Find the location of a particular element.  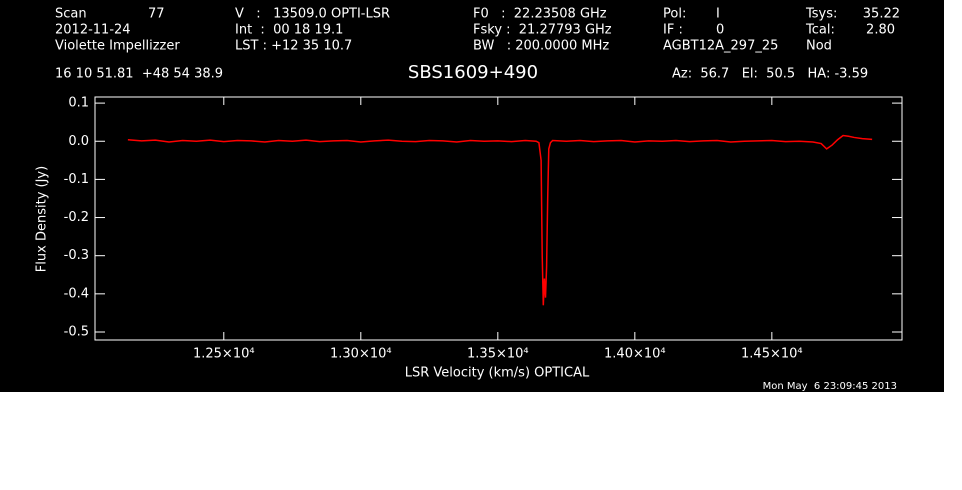

y-tick-label: -0.4 is located at coordinates (76, 293).